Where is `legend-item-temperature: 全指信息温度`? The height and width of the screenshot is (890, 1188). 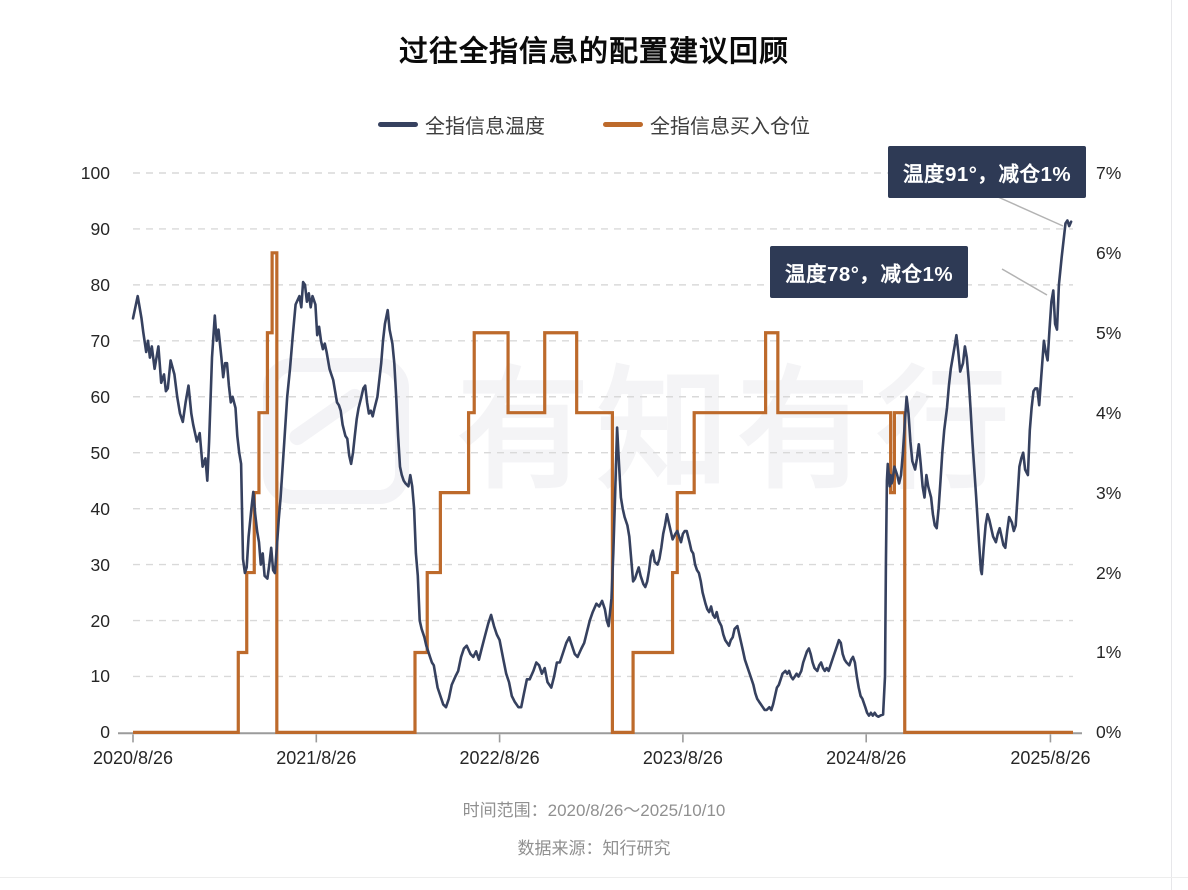
legend-item-temperature: 全指信息温度 is located at coordinates (461, 124).